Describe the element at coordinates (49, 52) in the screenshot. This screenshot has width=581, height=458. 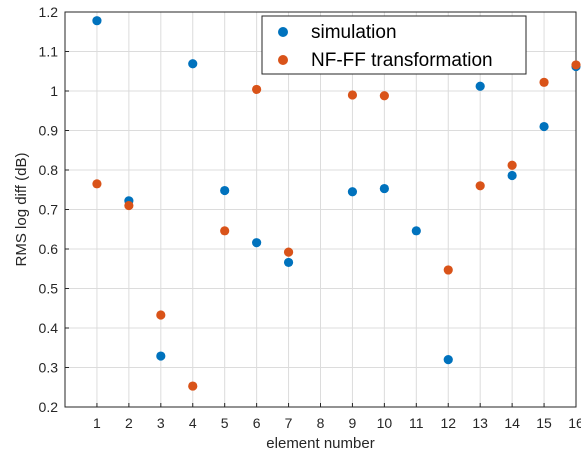
I see `y-tick-label: 1.1` at that location.